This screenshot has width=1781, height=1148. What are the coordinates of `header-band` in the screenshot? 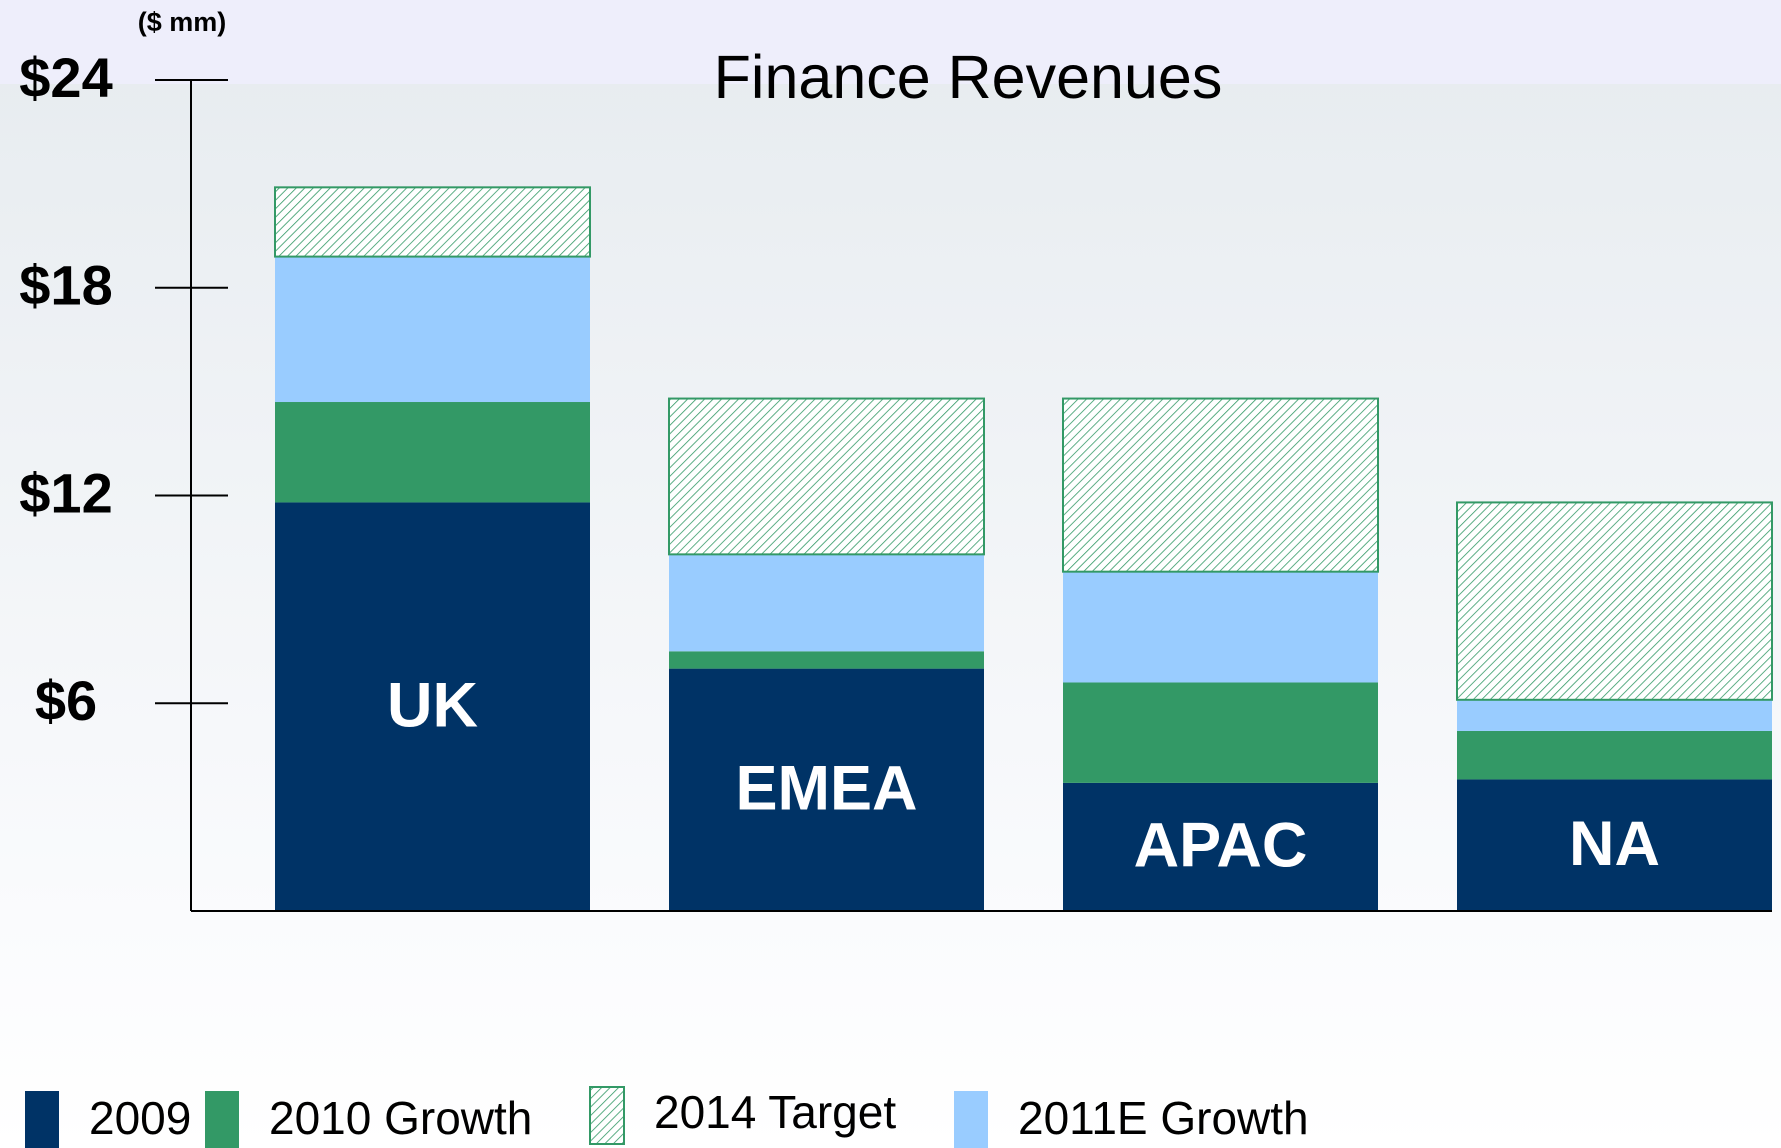 It's located at (890, 42).